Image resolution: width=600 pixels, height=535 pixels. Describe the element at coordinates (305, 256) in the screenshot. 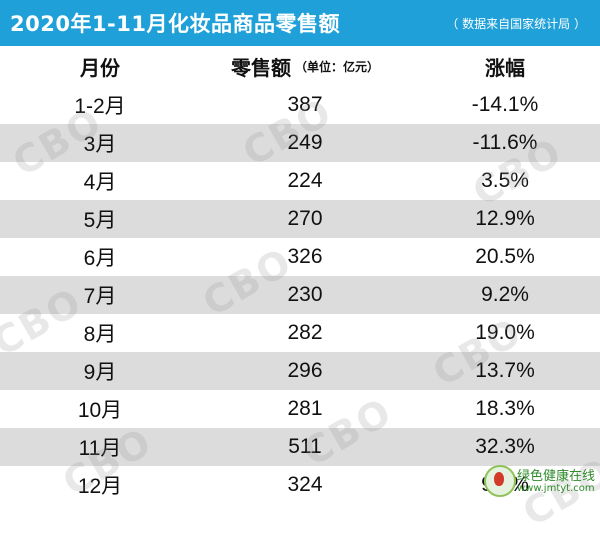

I see `cell-sales: 326` at that location.